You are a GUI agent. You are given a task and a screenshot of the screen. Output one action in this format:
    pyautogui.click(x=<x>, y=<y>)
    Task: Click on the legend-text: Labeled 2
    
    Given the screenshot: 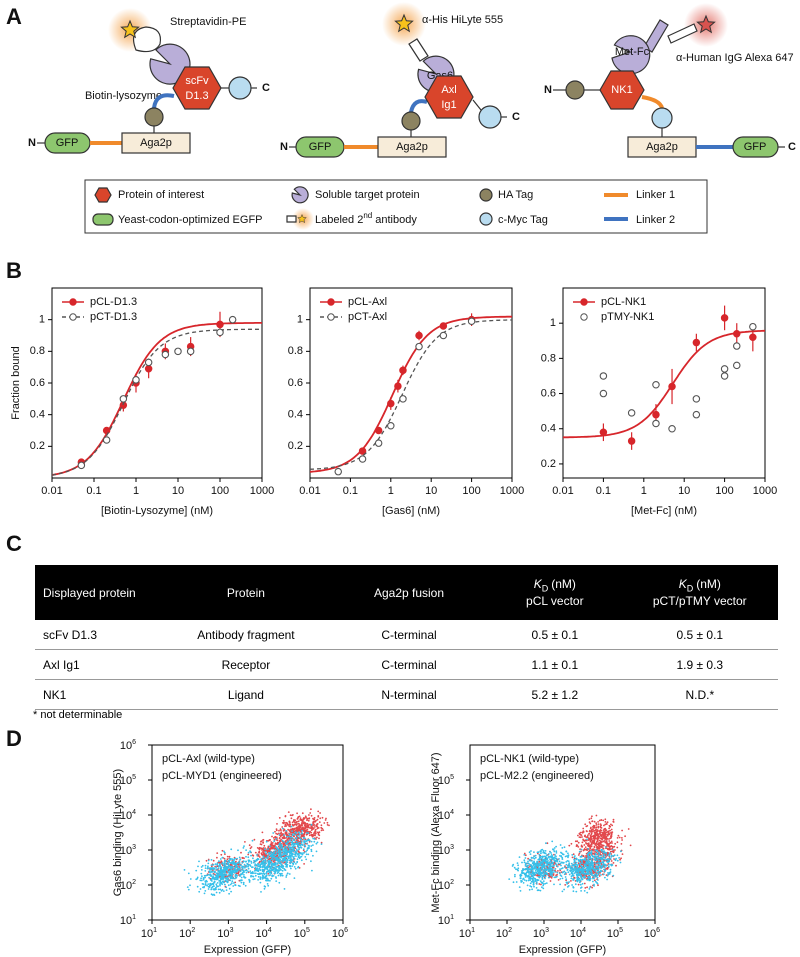 What is the action you would take?
    pyautogui.click(x=339, y=220)
    